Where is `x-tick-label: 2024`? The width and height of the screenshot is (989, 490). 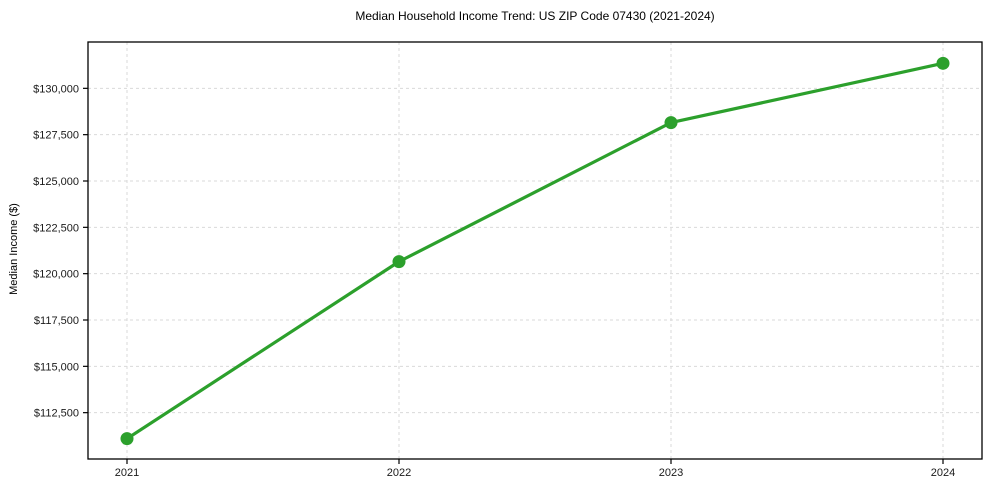 x-tick-label: 2024 is located at coordinates (943, 473).